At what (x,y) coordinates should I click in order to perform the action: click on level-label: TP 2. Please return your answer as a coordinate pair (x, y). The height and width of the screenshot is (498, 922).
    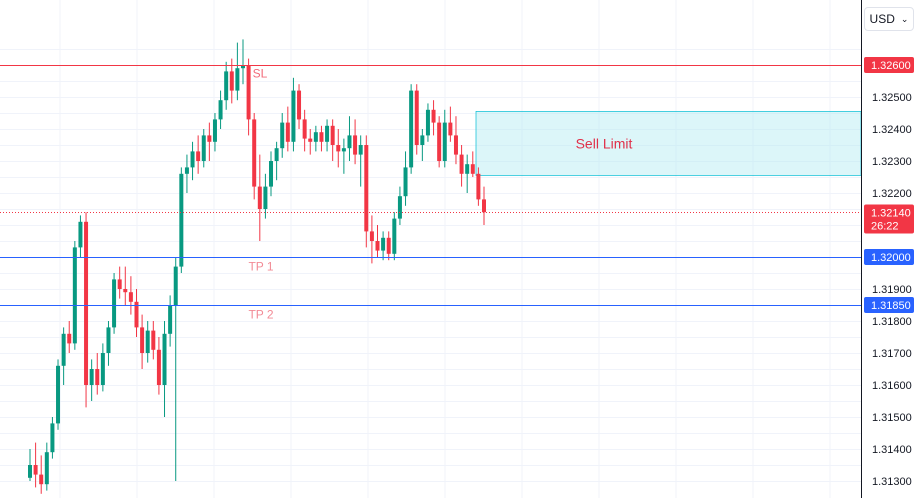
    Looking at the image, I should click on (260, 315).